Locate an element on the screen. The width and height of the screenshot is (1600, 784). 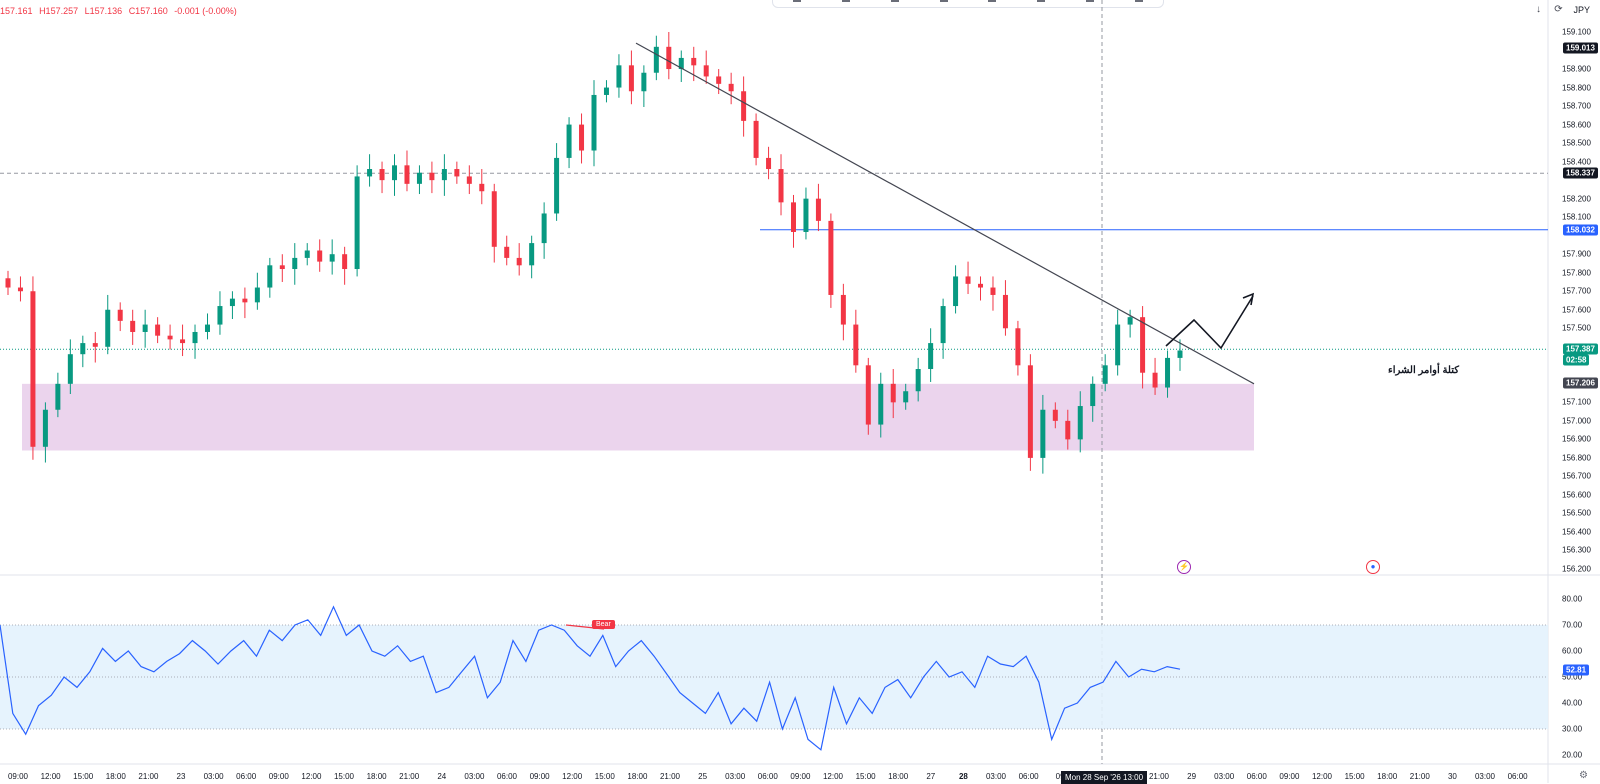
lightning-event-icon: ⚡ is located at coordinates (1184, 567).